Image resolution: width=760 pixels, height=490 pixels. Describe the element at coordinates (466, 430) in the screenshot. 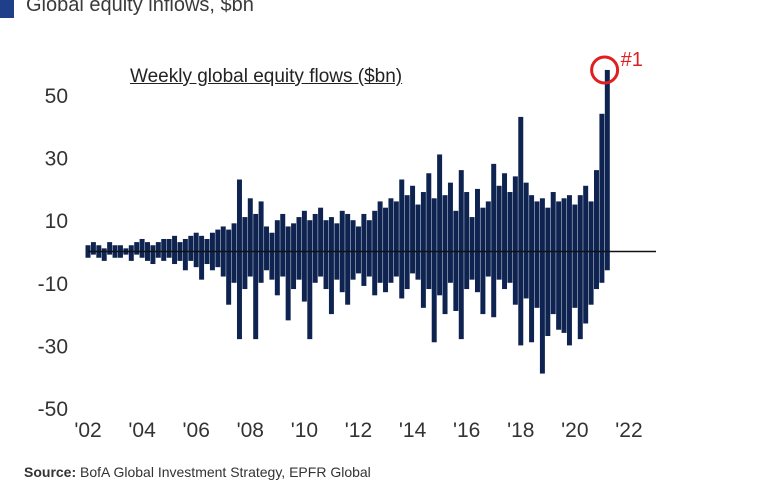

I see `x-tick-label: '16` at that location.